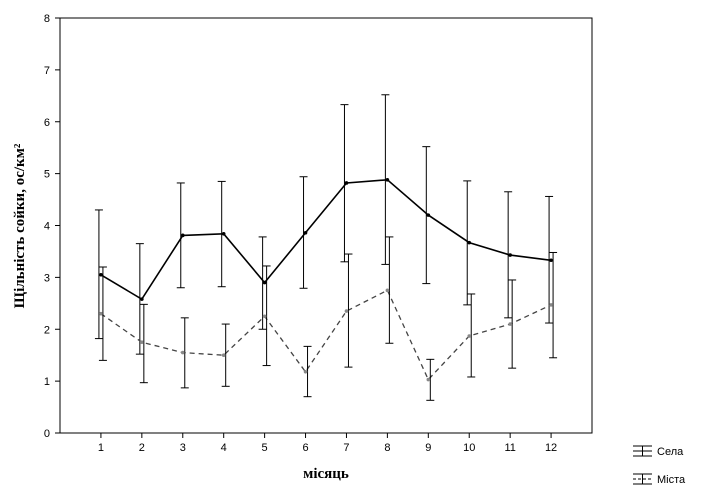  Describe the element at coordinates (670, 452) in the screenshot. I see `legend-label: Села` at that location.